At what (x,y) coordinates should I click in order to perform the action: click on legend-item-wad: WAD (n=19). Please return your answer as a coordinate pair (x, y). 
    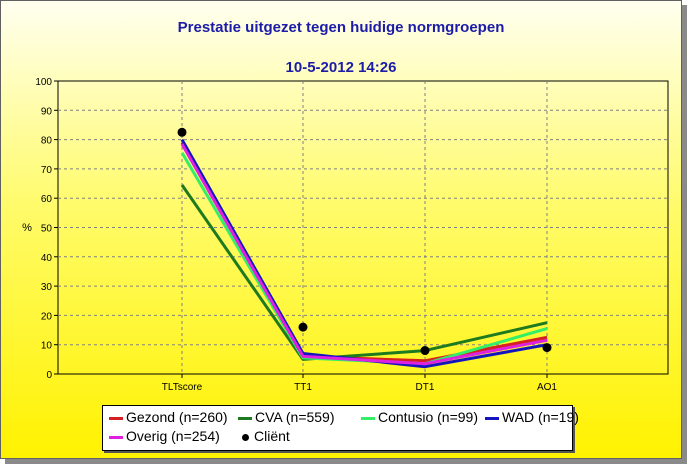
    Looking at the image, I should click on (532, 417).